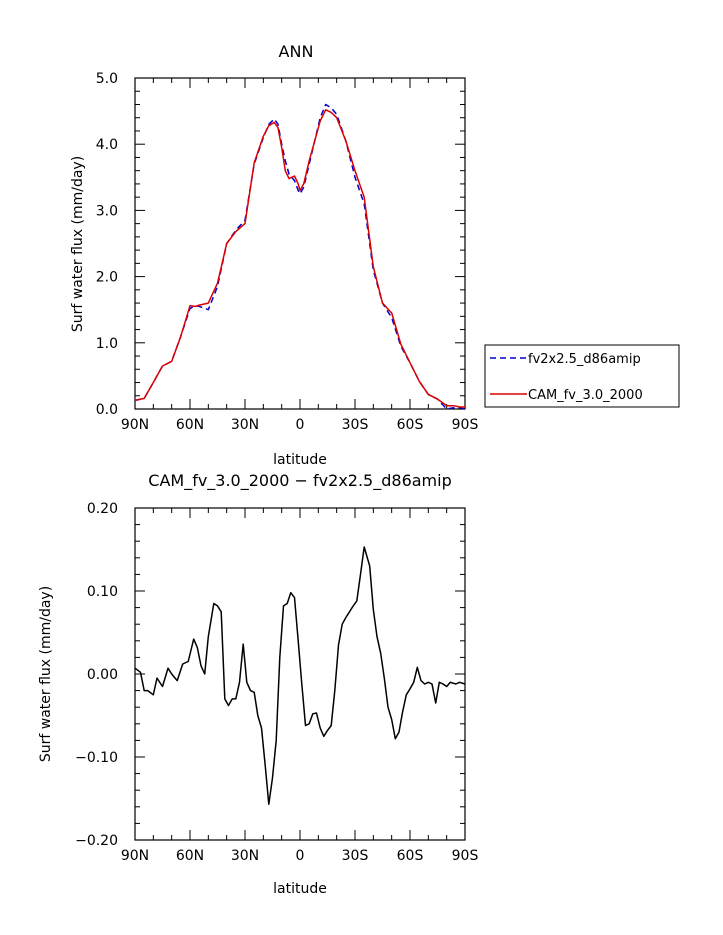 This screenshot has width=723, height=935. What do you see at coordinates (107, 410) in the screenshot?
I see `y-tick-label: 0.0` at bounding box center [107, 410].